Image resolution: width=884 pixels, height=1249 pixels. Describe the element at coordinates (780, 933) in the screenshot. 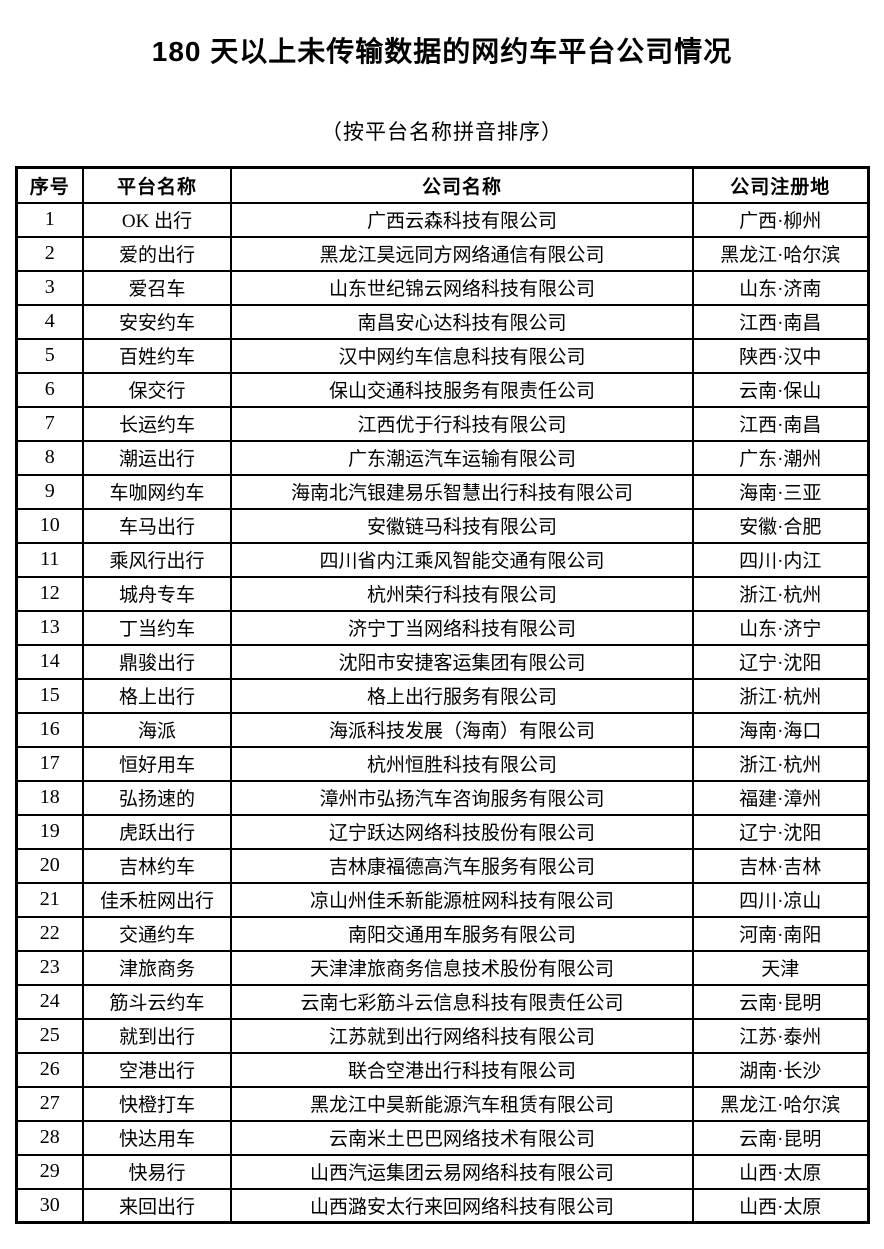

I see `registration-place-cell: 河南·南阳` at that location.